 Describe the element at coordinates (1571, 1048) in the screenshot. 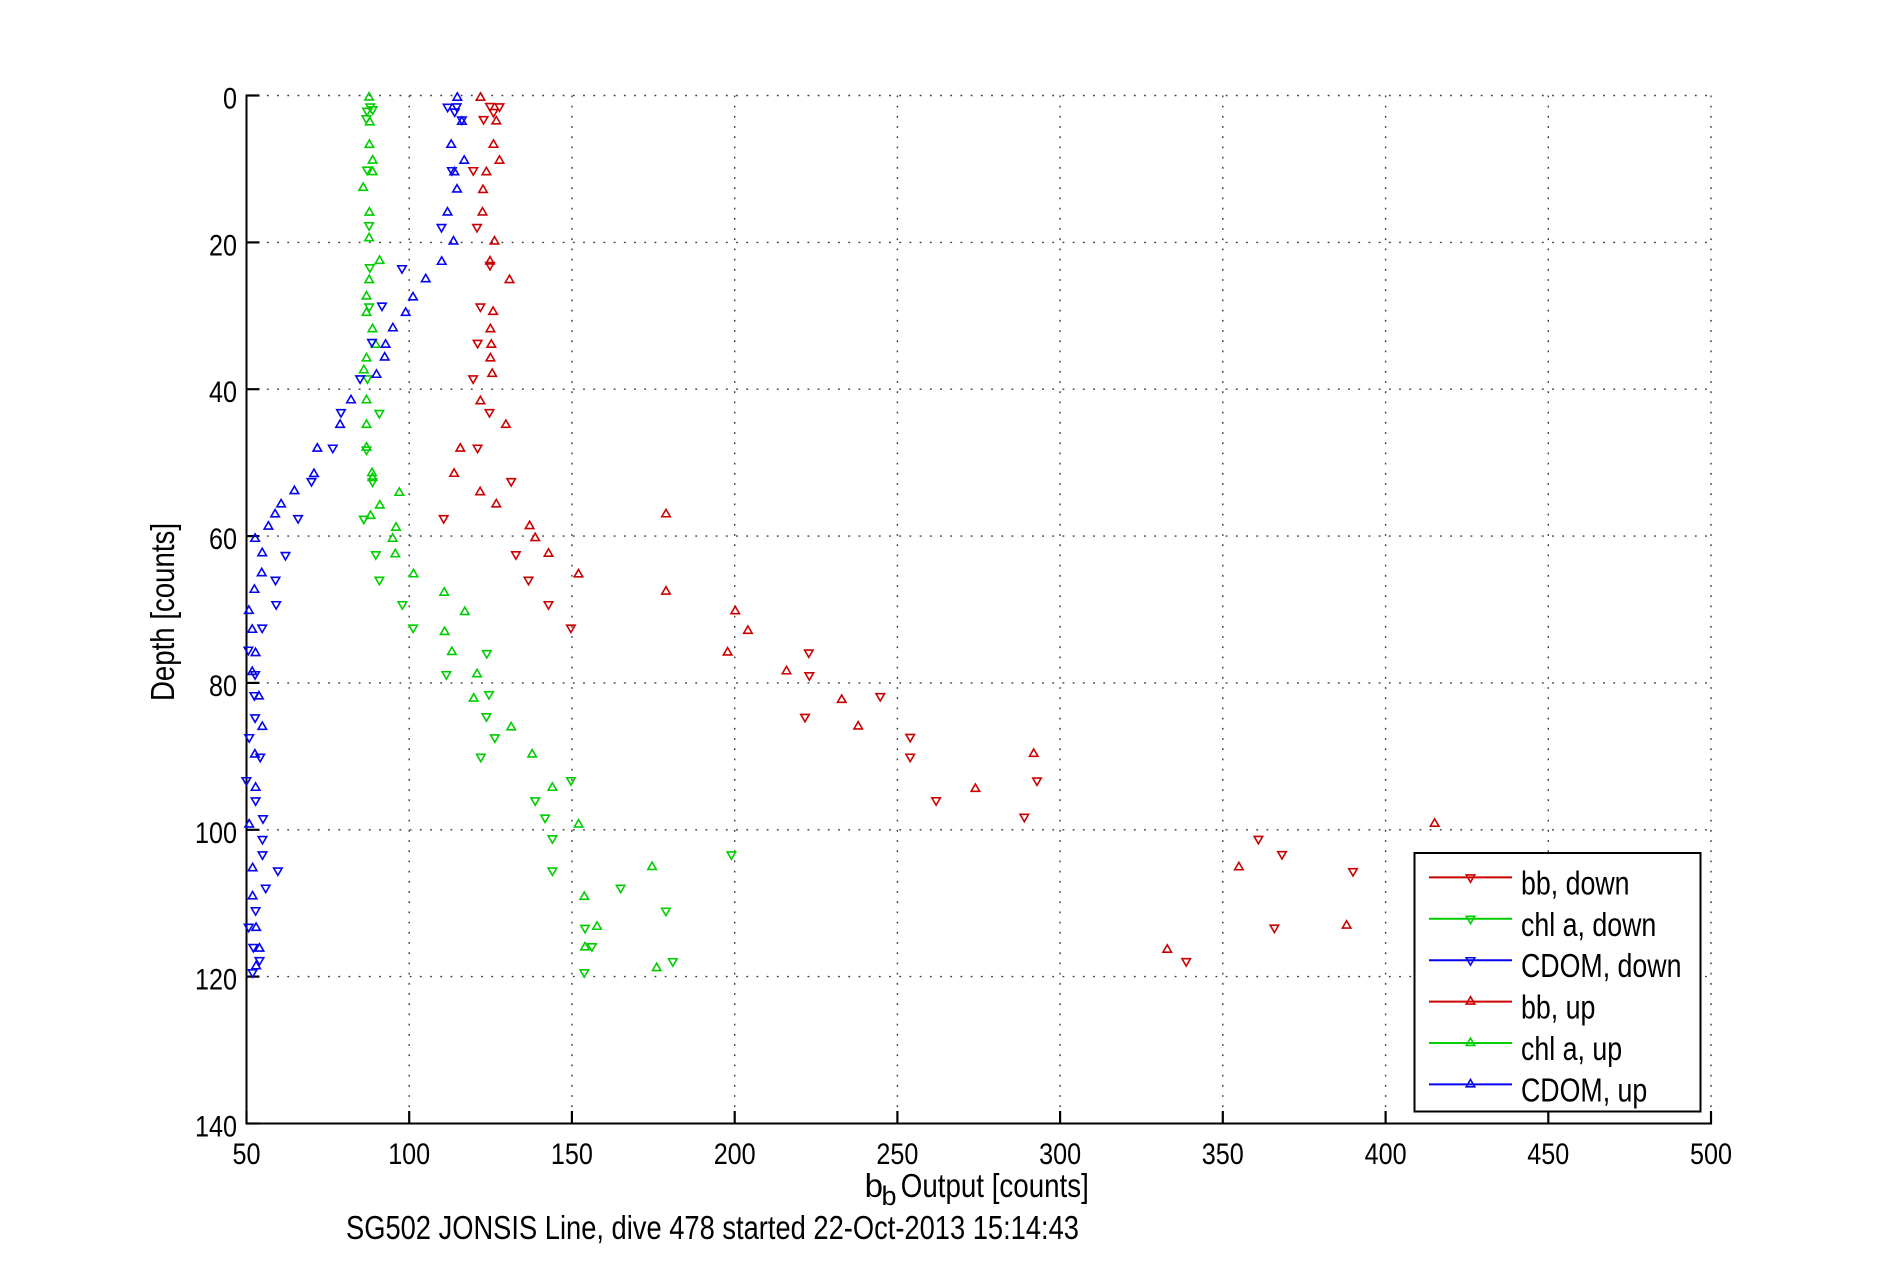

I see `svg-text: chl a, up` at that location.